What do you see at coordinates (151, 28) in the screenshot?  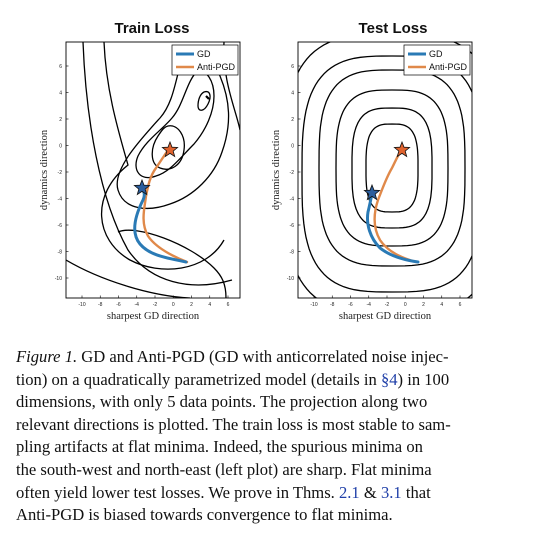 I see `panel-title: Train Loss` at bounding box center [151, 28].